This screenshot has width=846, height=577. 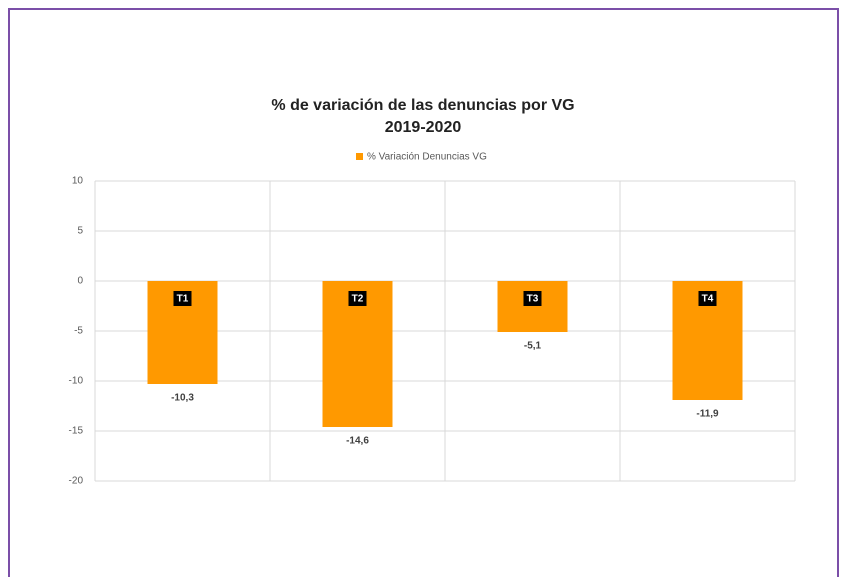 I want to click on y-tick-label: 0, so click(x=80, y=281).